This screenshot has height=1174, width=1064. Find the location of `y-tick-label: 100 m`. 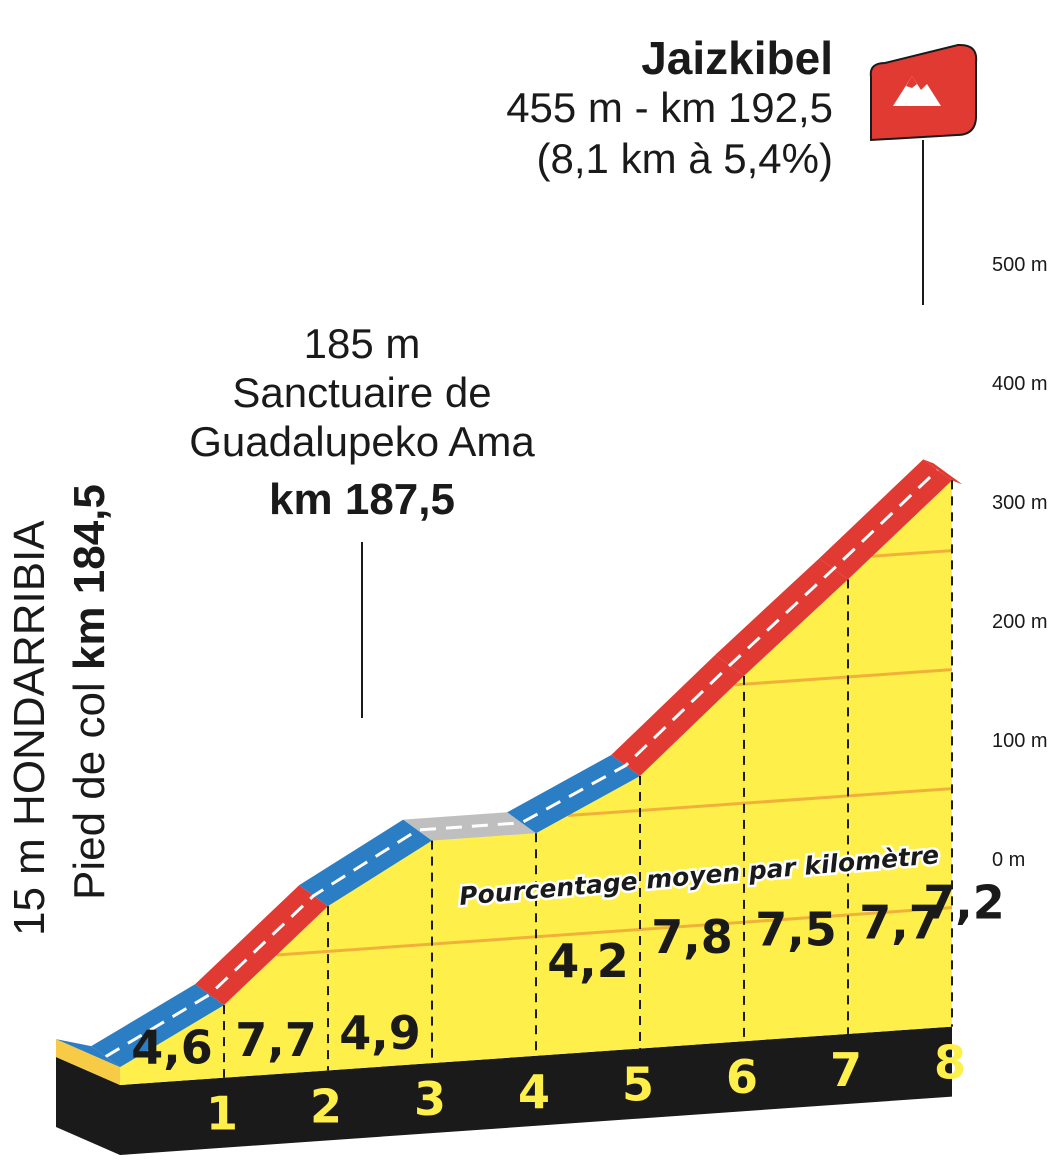

y-tick-label: 100 m is located at coordinates (1020, 741).